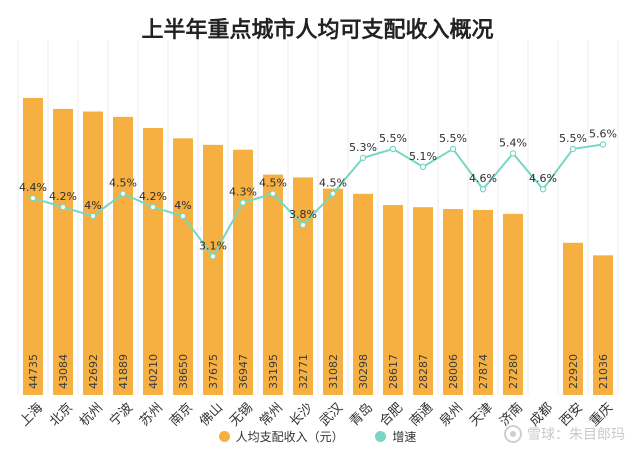  Describe the element at coordinates (603, 371) in the screenshot. I see `bar-value-label: 21036` at that location.